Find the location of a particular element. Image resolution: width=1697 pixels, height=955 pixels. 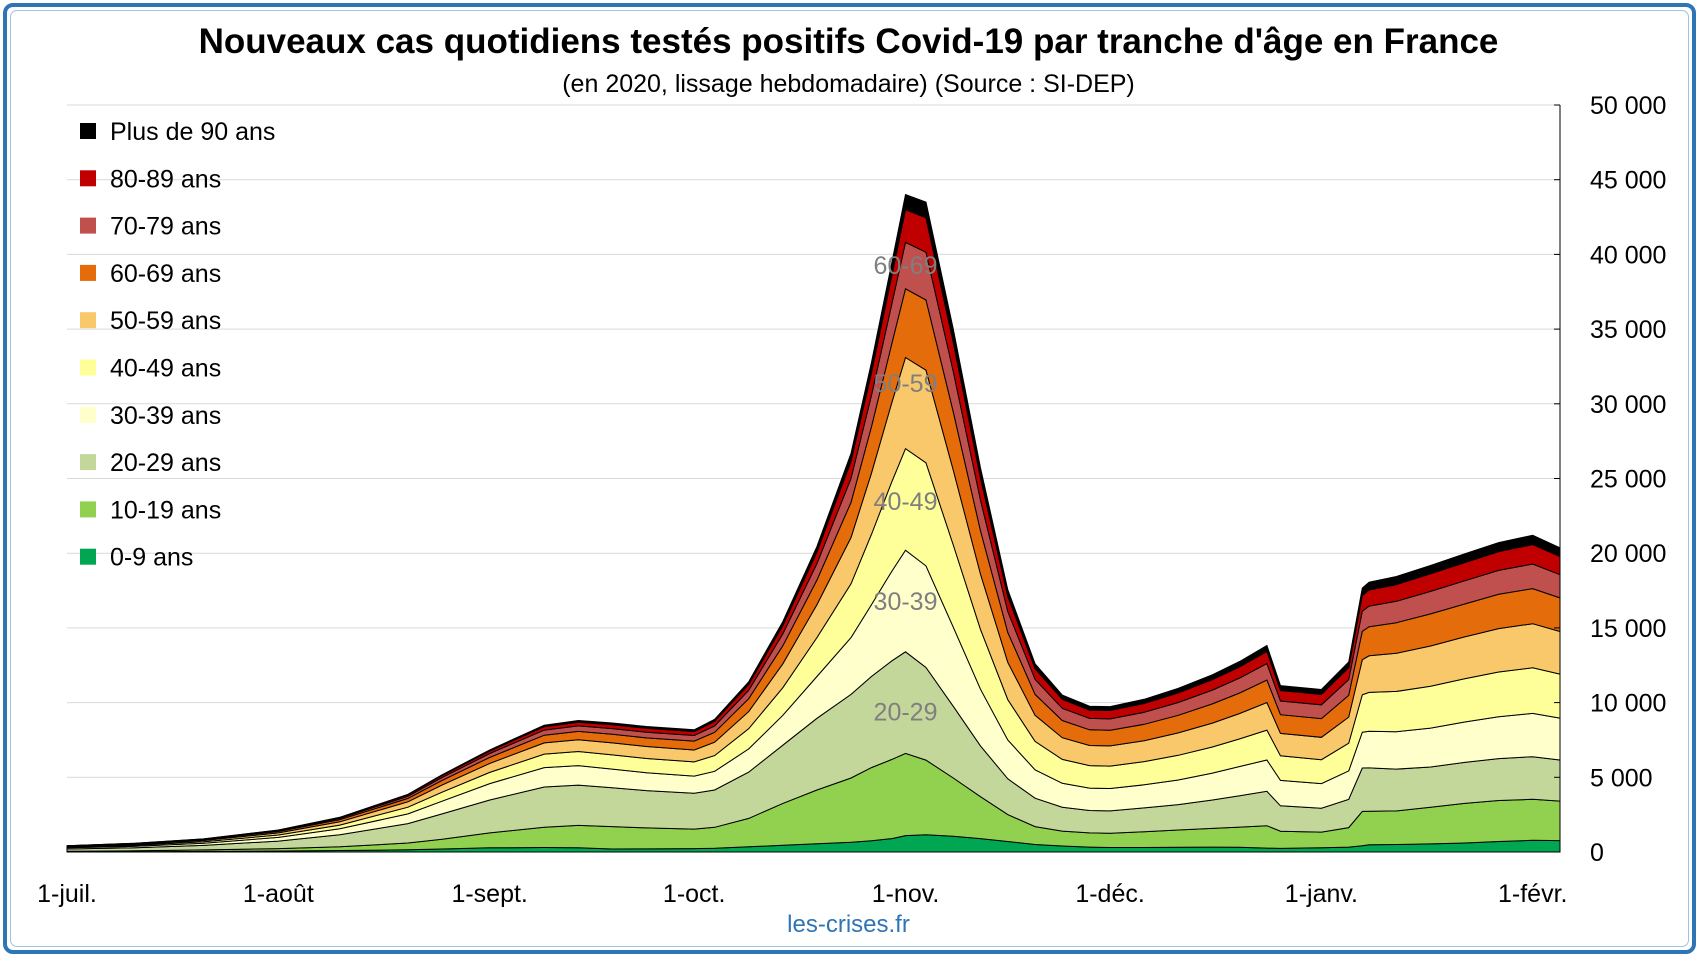

legend-item: 70-79 ans is located at coordinates (150, 227).